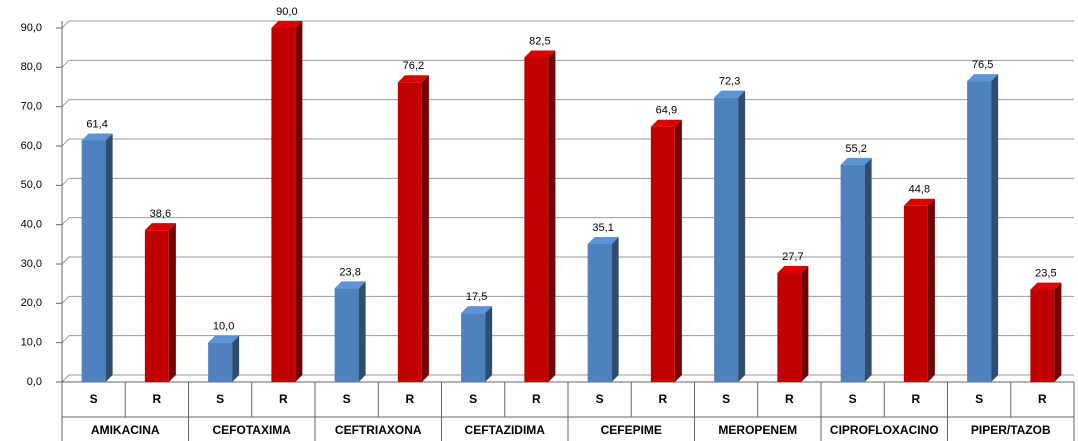 This screenshot has height=441, width=1078. Describe the element at coordinates (31, 264) in the screenshot. I see `y-tick-label: 30,0` at that location.